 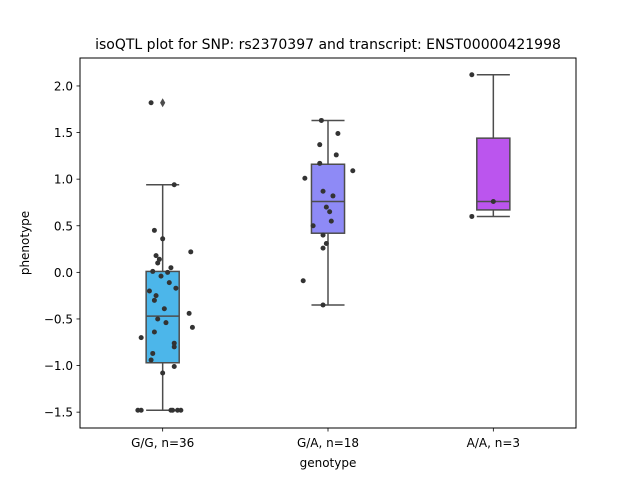 What do you see at coordinates (63, 180) in the screenshot?
I see `y-tick-label: 1.0` at bounding box center [63, 180].